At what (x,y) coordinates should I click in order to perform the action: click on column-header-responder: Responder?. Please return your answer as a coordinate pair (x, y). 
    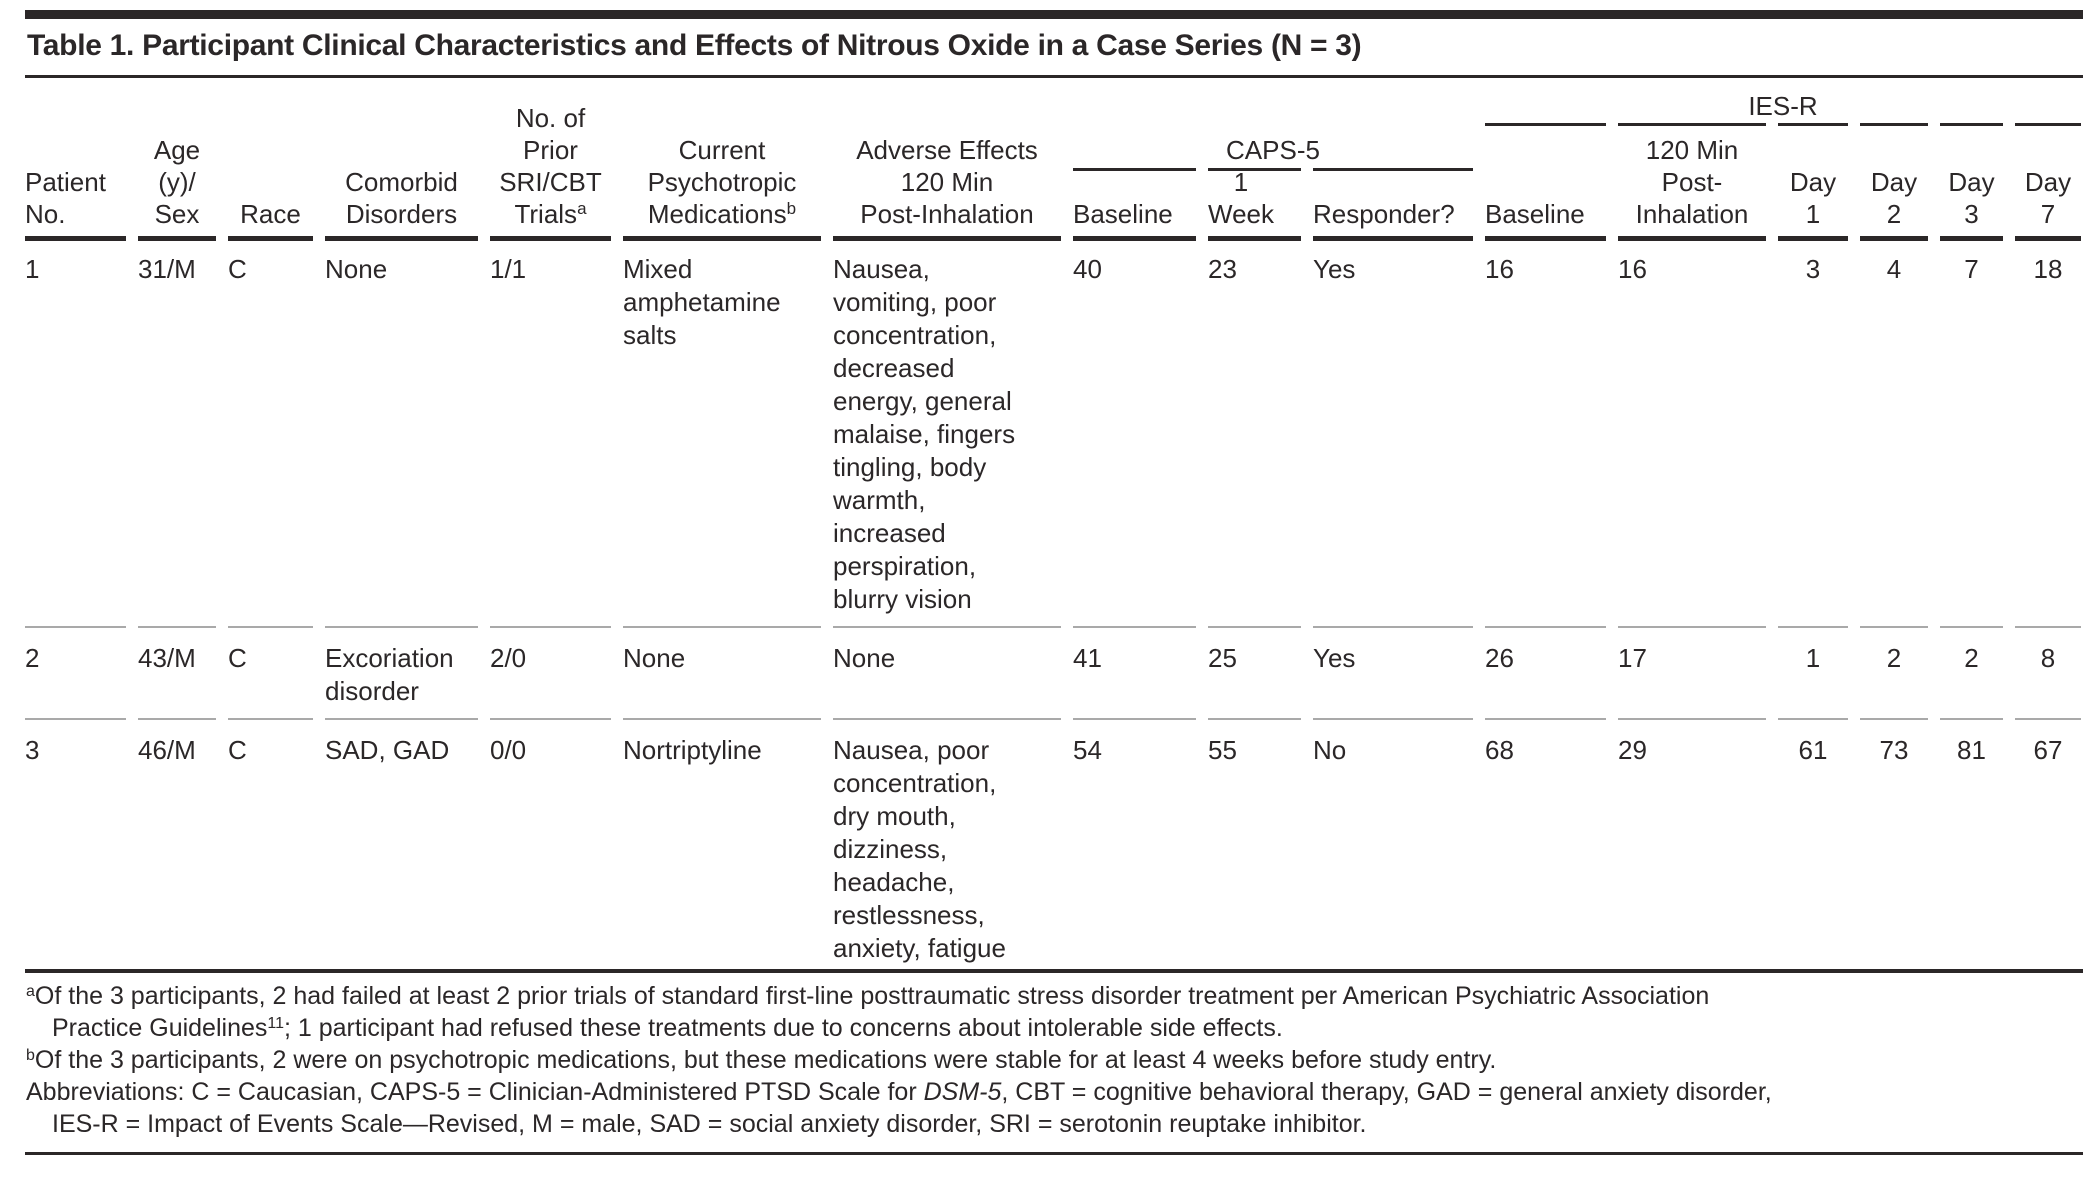
    Looking at the image, I should click on (1393, 219).